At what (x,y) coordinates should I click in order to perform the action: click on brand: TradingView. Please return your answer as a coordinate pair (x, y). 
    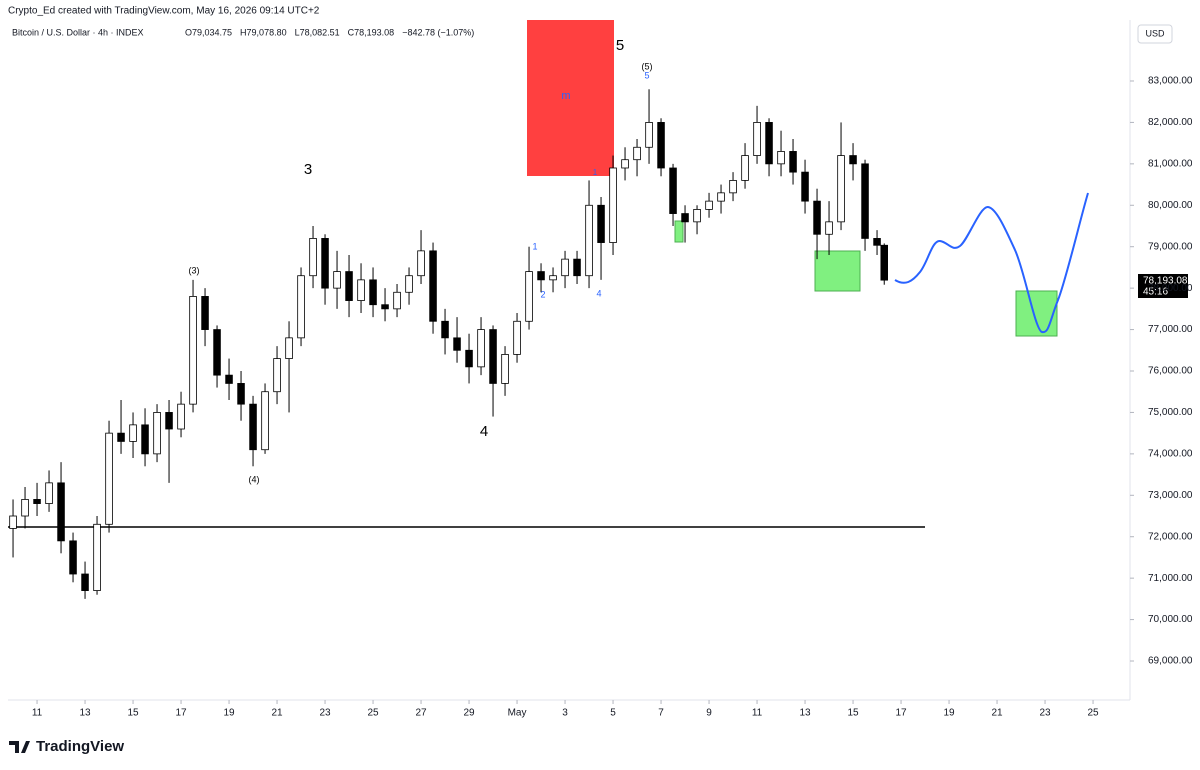
    Looking at the image, I should click on (80, 746).